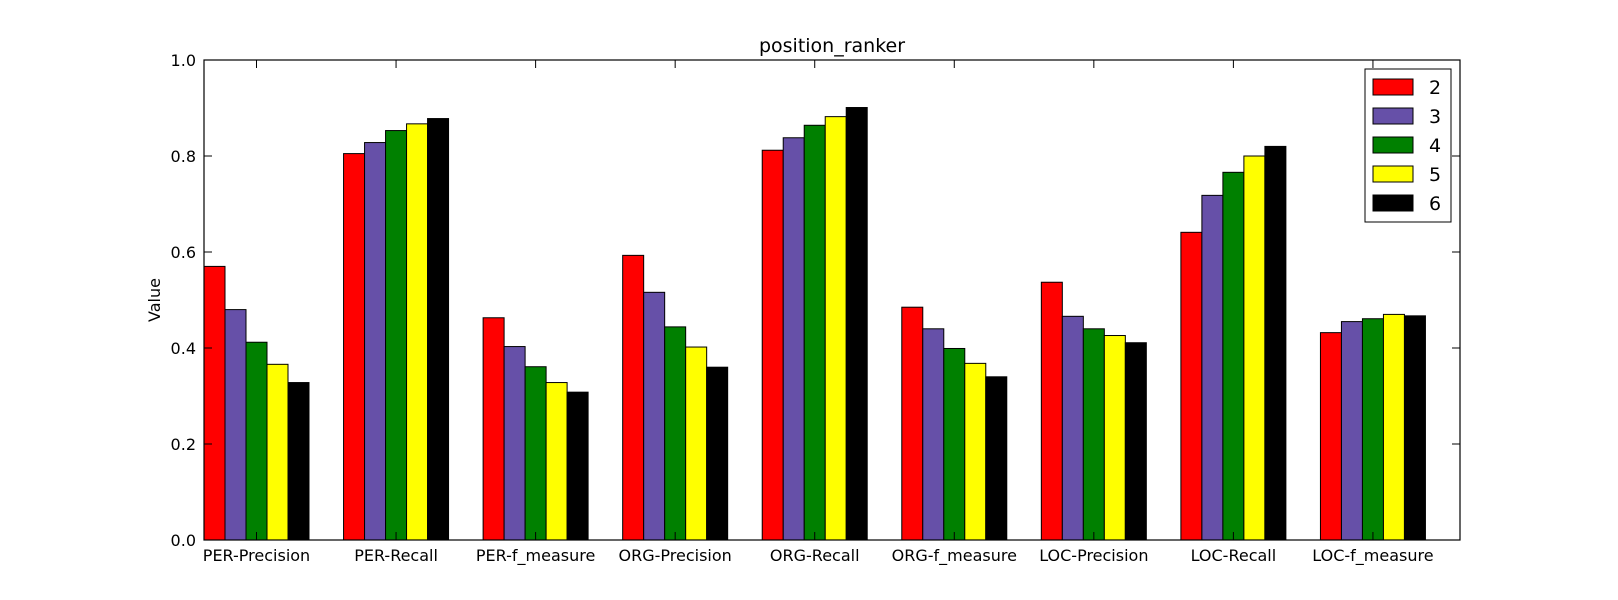  Describe the element at coordinates (1093, 555) in the screenshot. I see `x-tick-label: LOC-Precision` at that location.